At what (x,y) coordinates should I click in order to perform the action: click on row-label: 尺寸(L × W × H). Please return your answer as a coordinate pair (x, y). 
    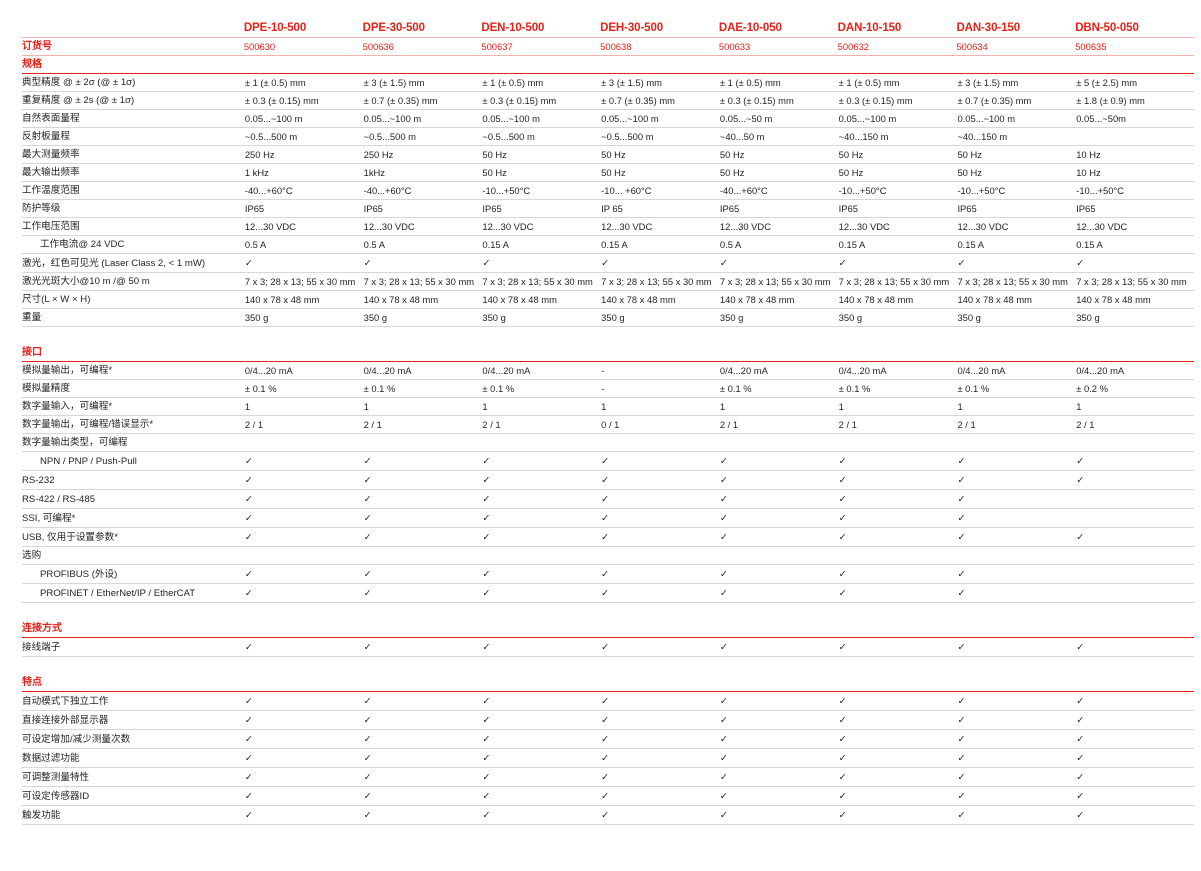
    Looking at the image, I should click on (133, 299).